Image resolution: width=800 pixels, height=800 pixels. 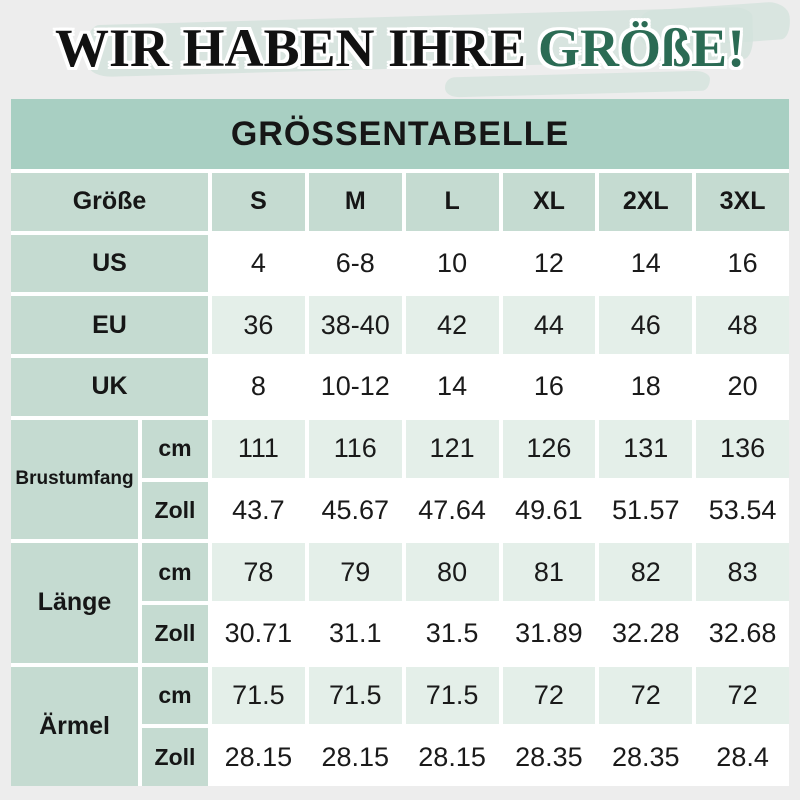 I want to click on data-cell: 10, so click(x=452, y=263).